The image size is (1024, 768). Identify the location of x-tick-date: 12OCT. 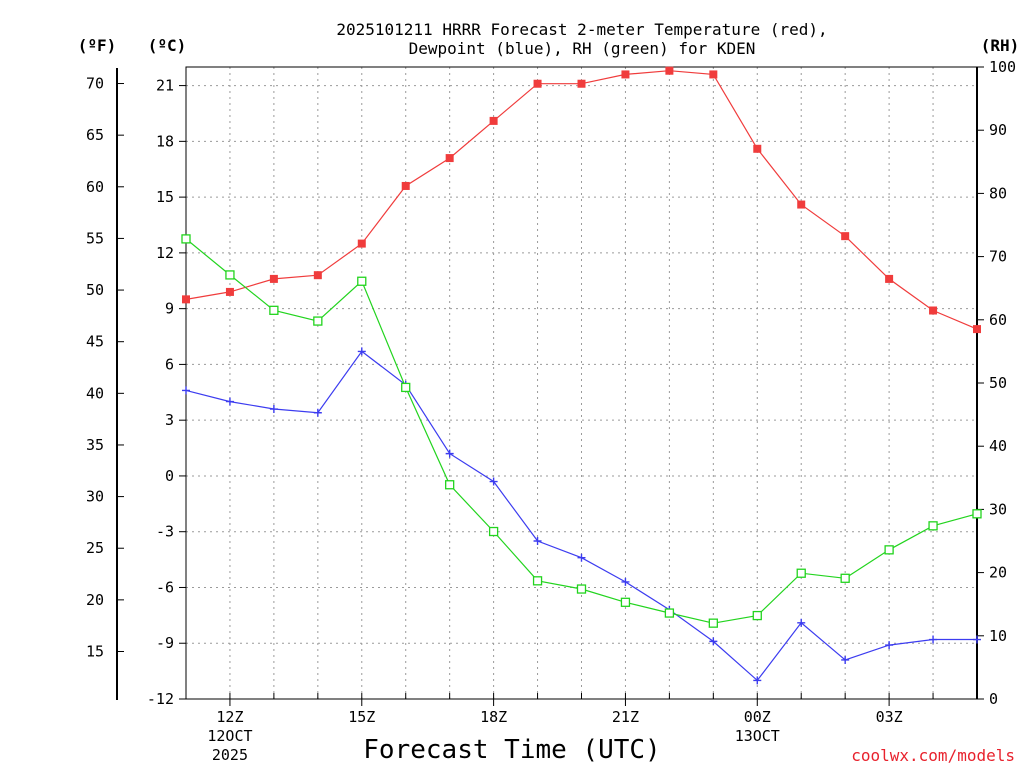
(229, 736).